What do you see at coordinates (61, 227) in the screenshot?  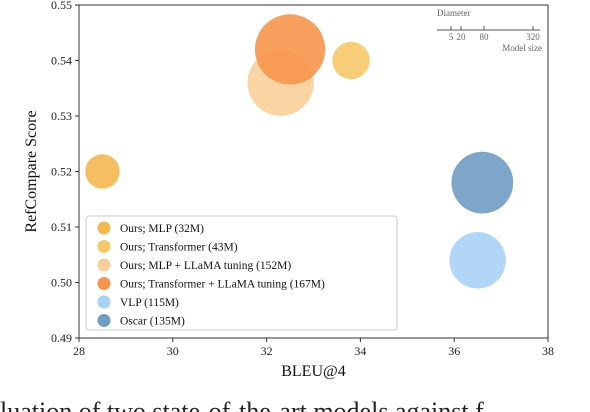 I see `y-tick-label: 0.51` at bounding box center [61, 227].